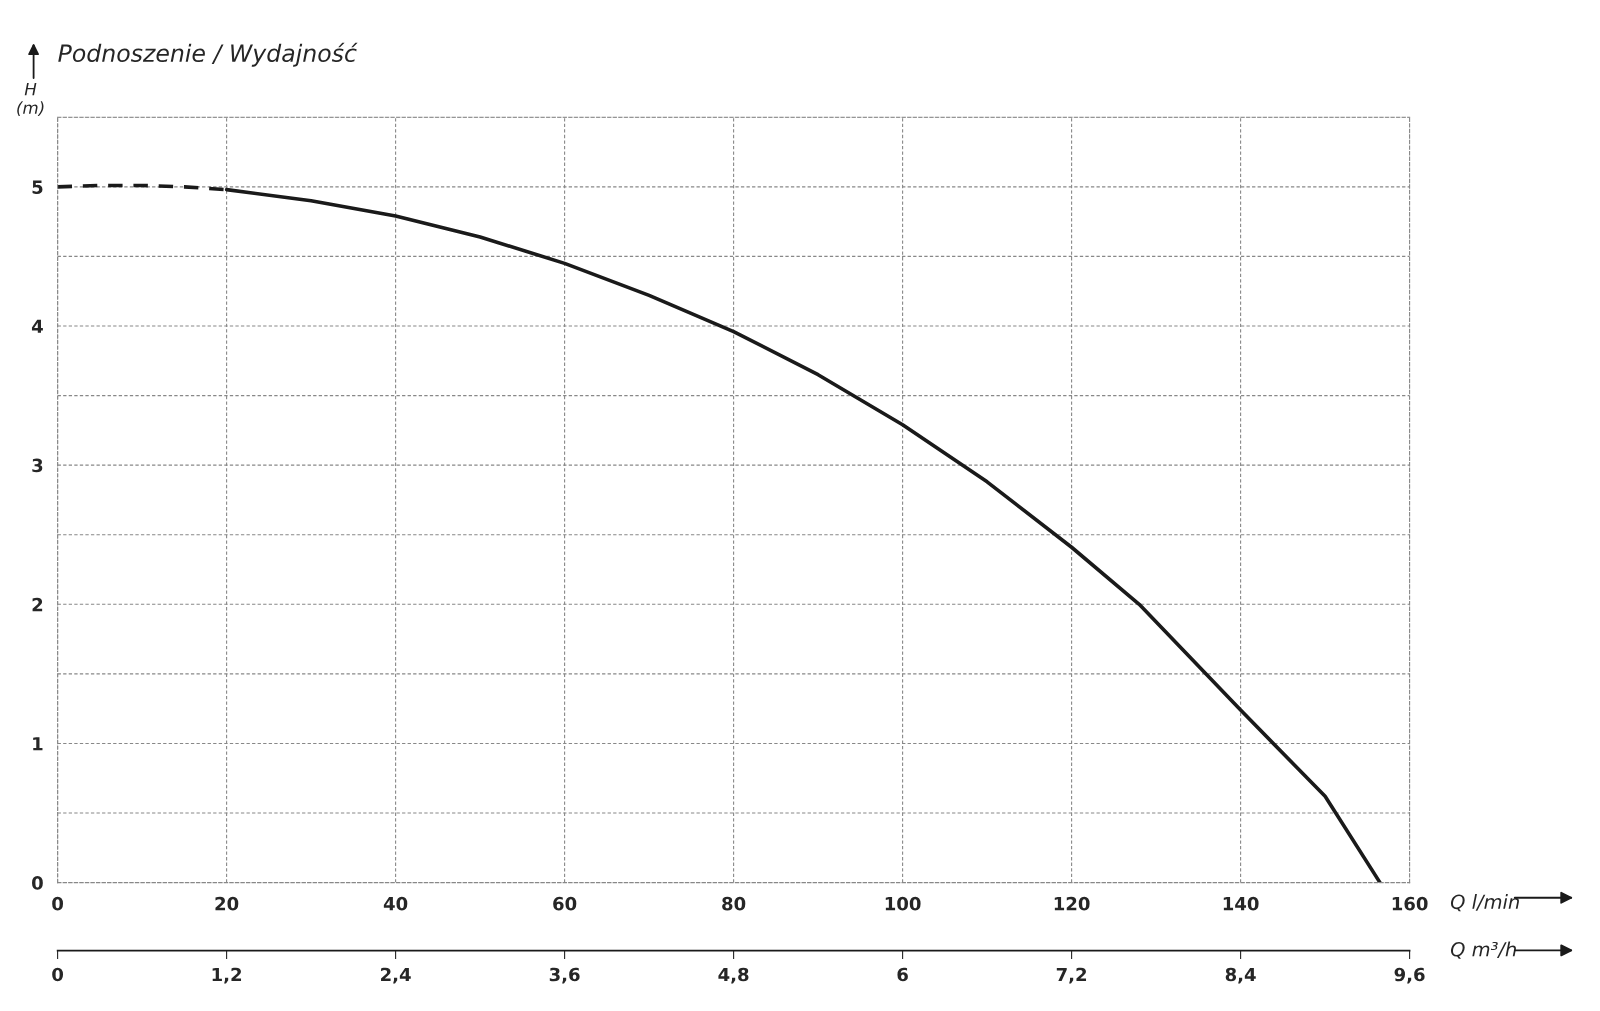 This screenshot has width=1600, height=1011. I want to click on x-axis-title: Q l/min, so click(1484, 903).